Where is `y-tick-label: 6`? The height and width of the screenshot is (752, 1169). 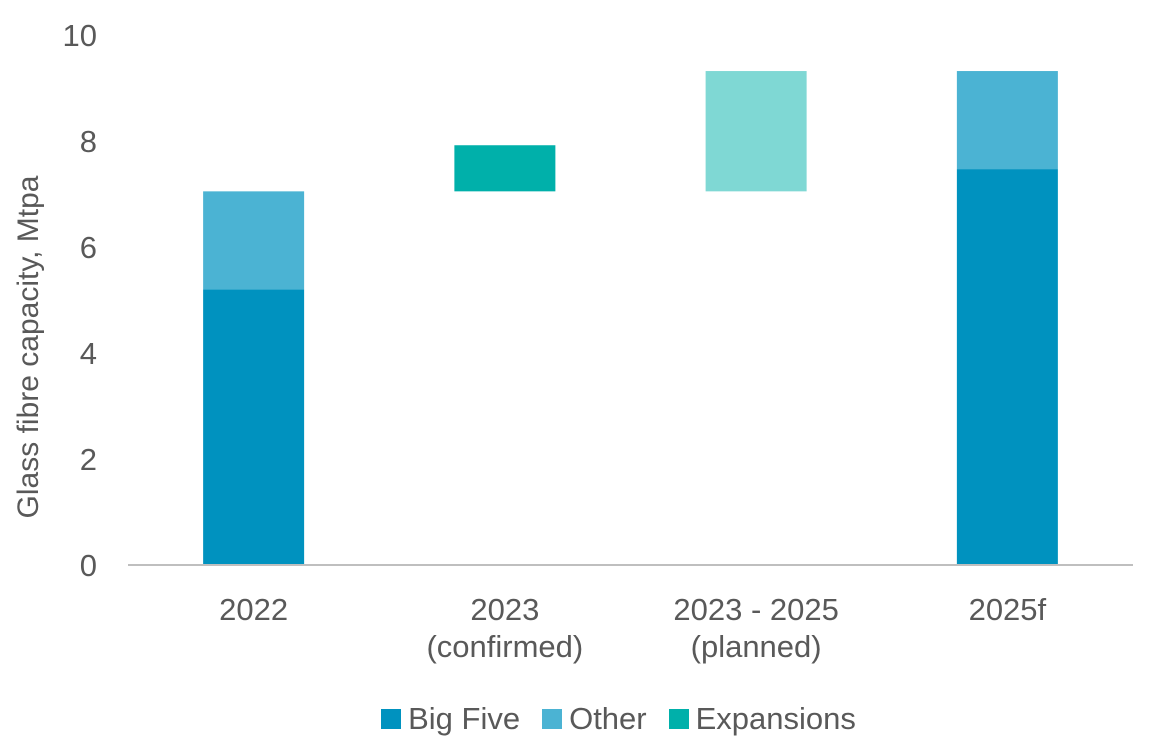 y-tick-label: 6 is located at coordinates (88, 247).